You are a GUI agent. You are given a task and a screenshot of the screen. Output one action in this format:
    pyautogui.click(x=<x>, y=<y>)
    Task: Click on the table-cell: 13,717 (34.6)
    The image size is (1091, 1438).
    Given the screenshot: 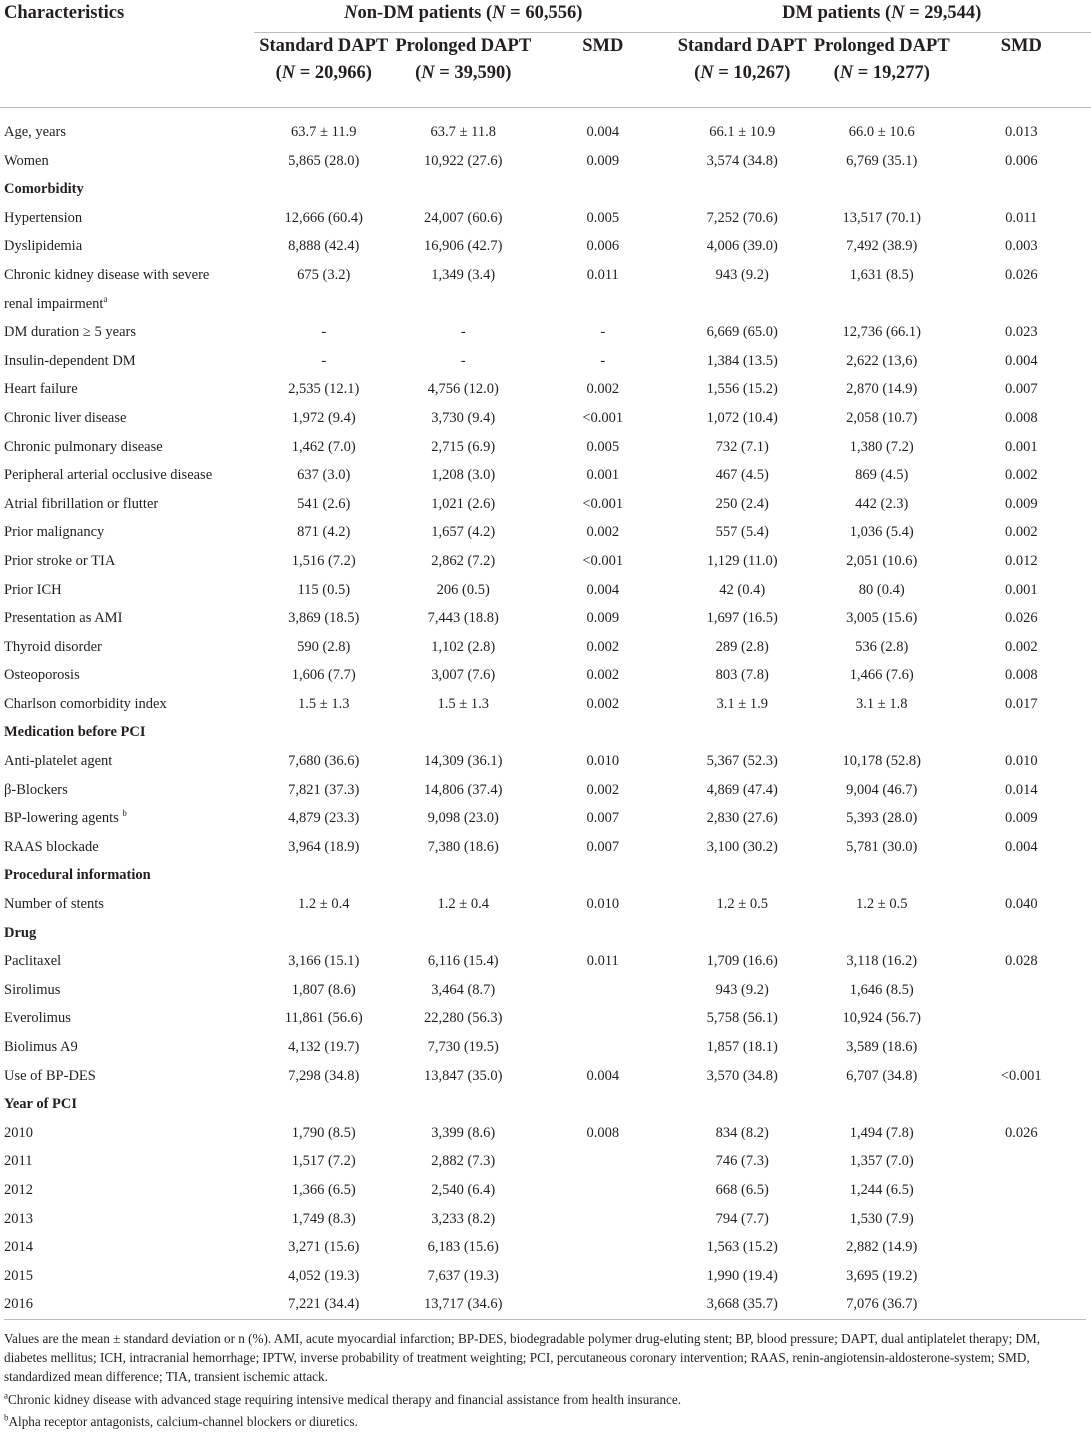 What is the action you would take?
    pyautogui.click(x=463, y=1304)
    